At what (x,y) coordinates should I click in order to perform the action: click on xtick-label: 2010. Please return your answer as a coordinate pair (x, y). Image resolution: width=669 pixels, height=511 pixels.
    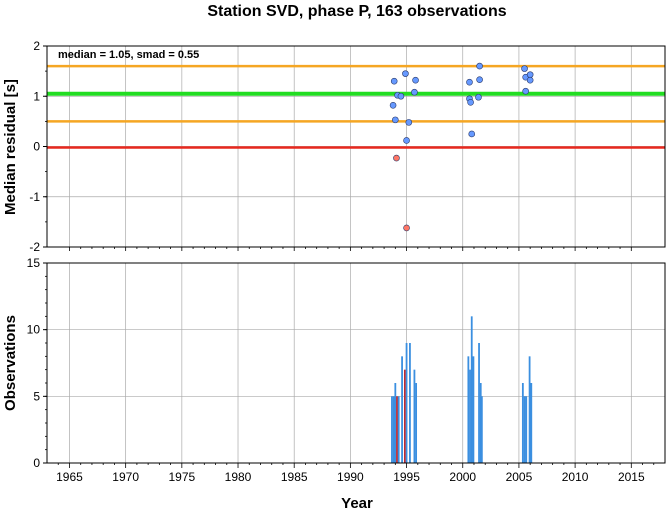
    Looking at the image, I should click on (575, 477).